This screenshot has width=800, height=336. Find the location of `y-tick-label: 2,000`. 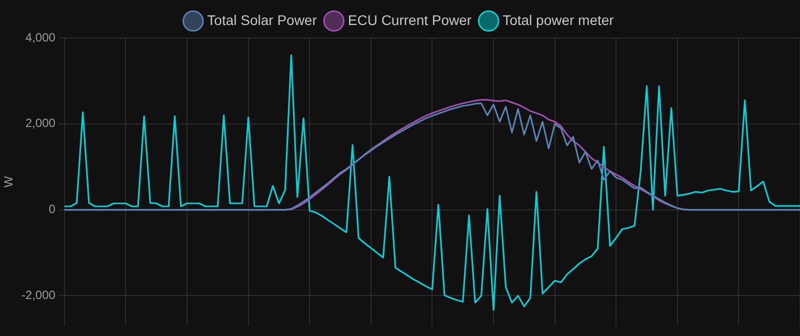

y-tick-label: 2,000 is located at coordinates (40, 123).